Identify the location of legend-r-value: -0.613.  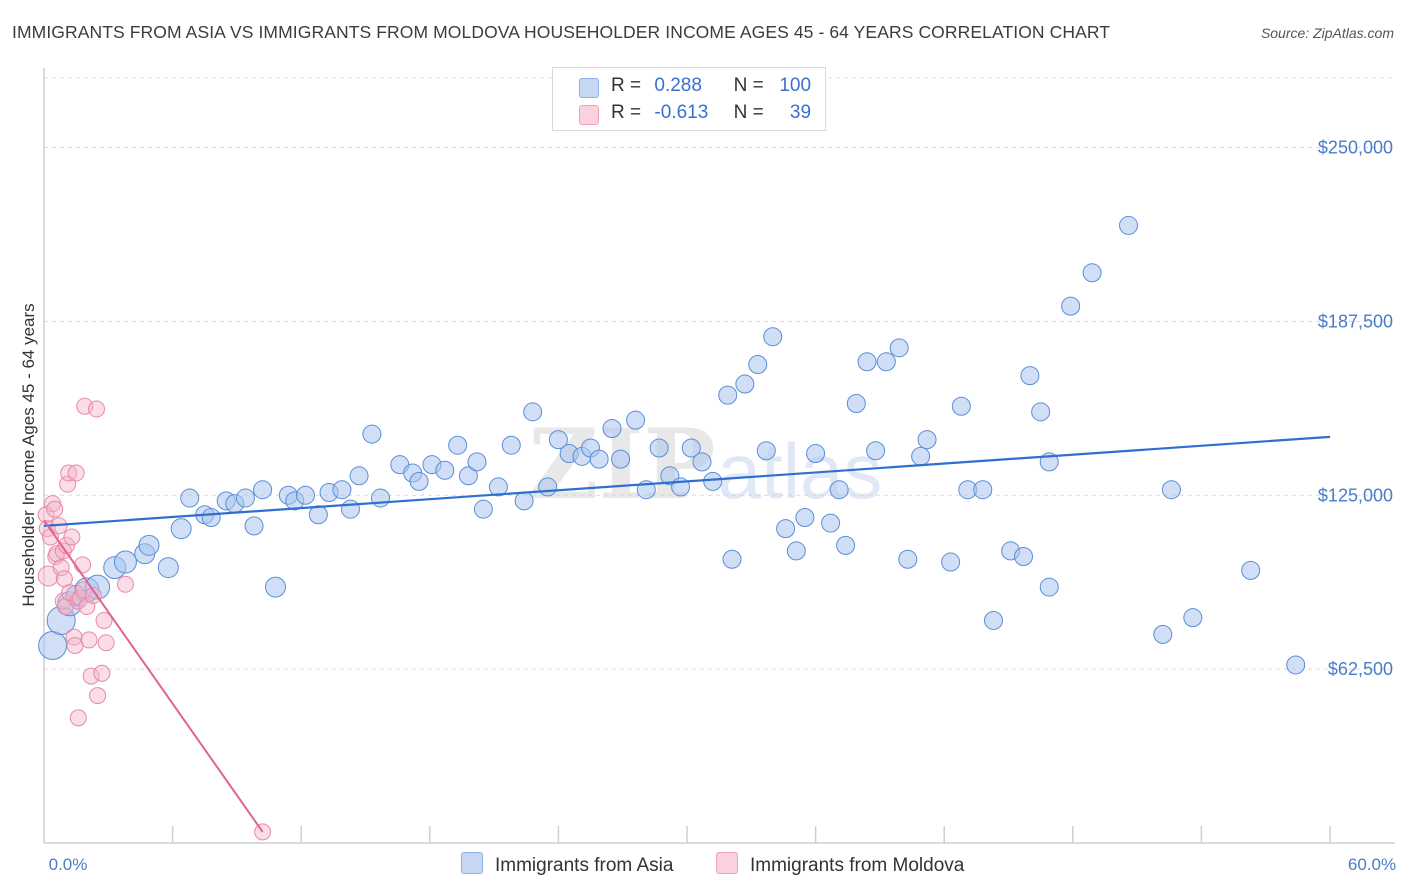
(681, 112).